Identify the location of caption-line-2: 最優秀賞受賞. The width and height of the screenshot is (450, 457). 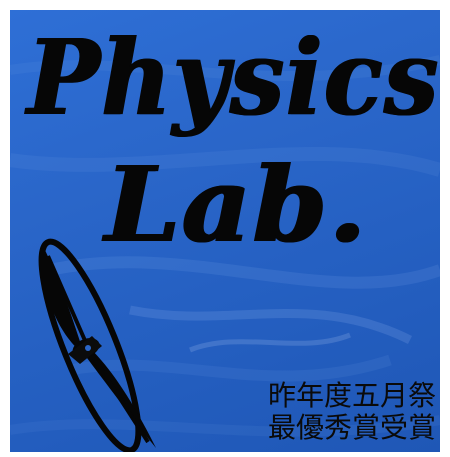
(331, 428).